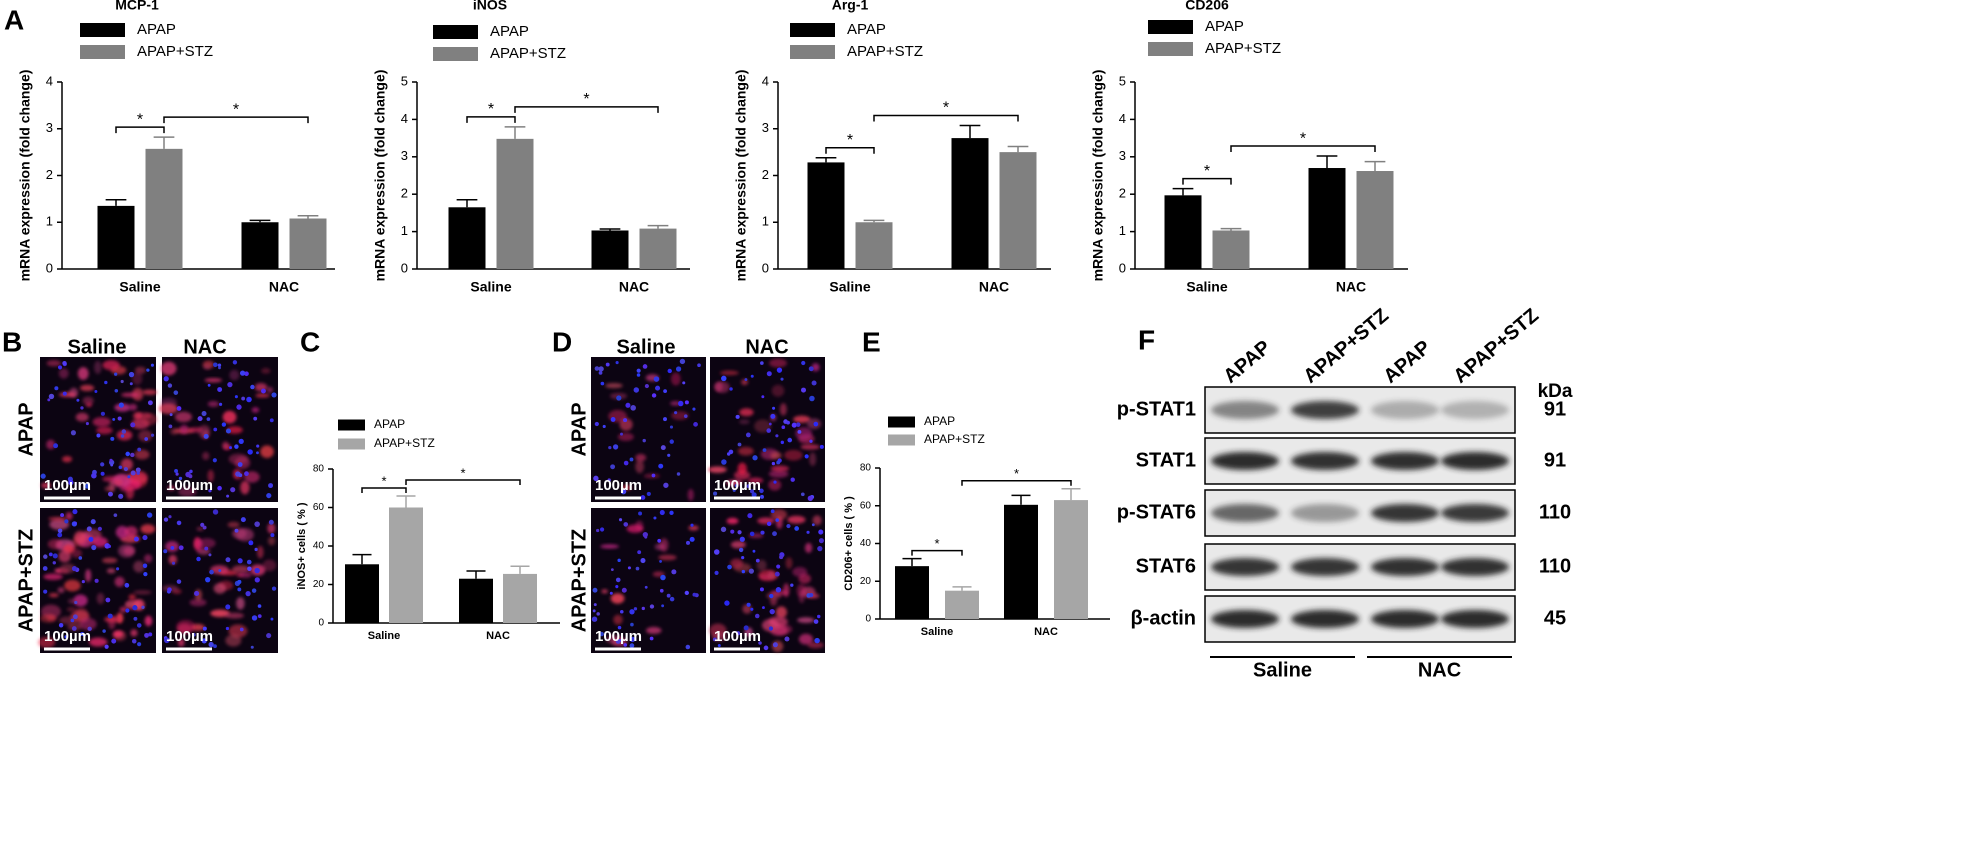  What do you see at coordinates (1146, 339) in the screenshot?
I see `panel-letter: F` at bounding box center [1146, 339].